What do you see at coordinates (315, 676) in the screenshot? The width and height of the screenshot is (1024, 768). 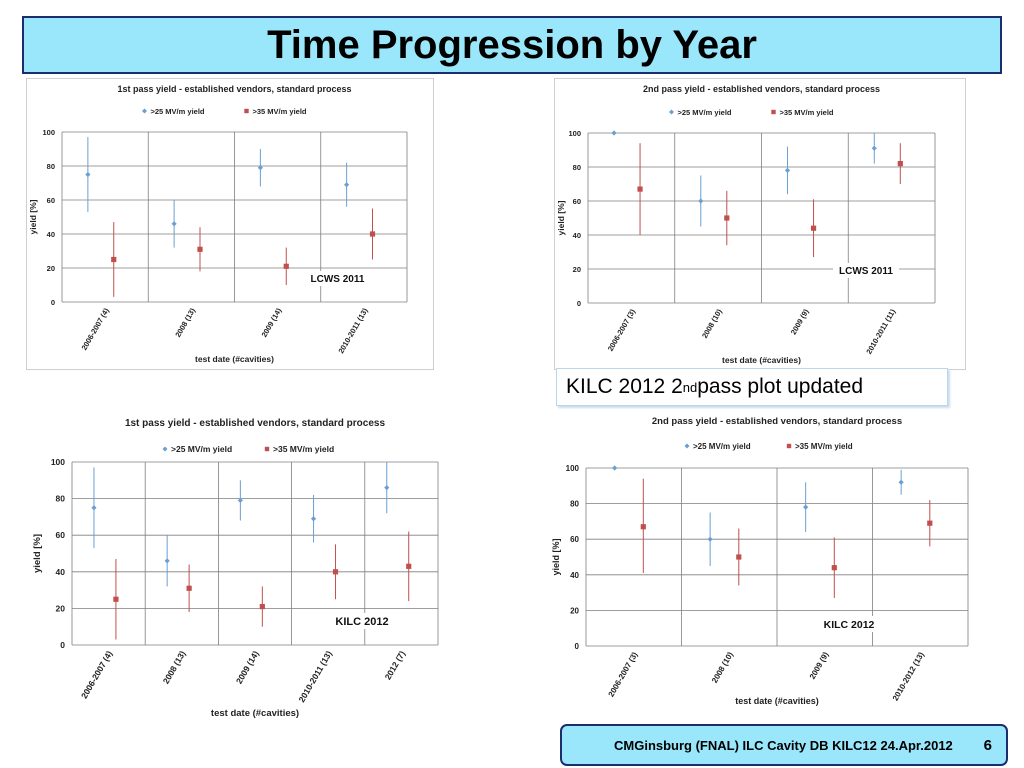 I see `x-tick-label: 2010-2011 (13)` at bounding box center [315, 676].